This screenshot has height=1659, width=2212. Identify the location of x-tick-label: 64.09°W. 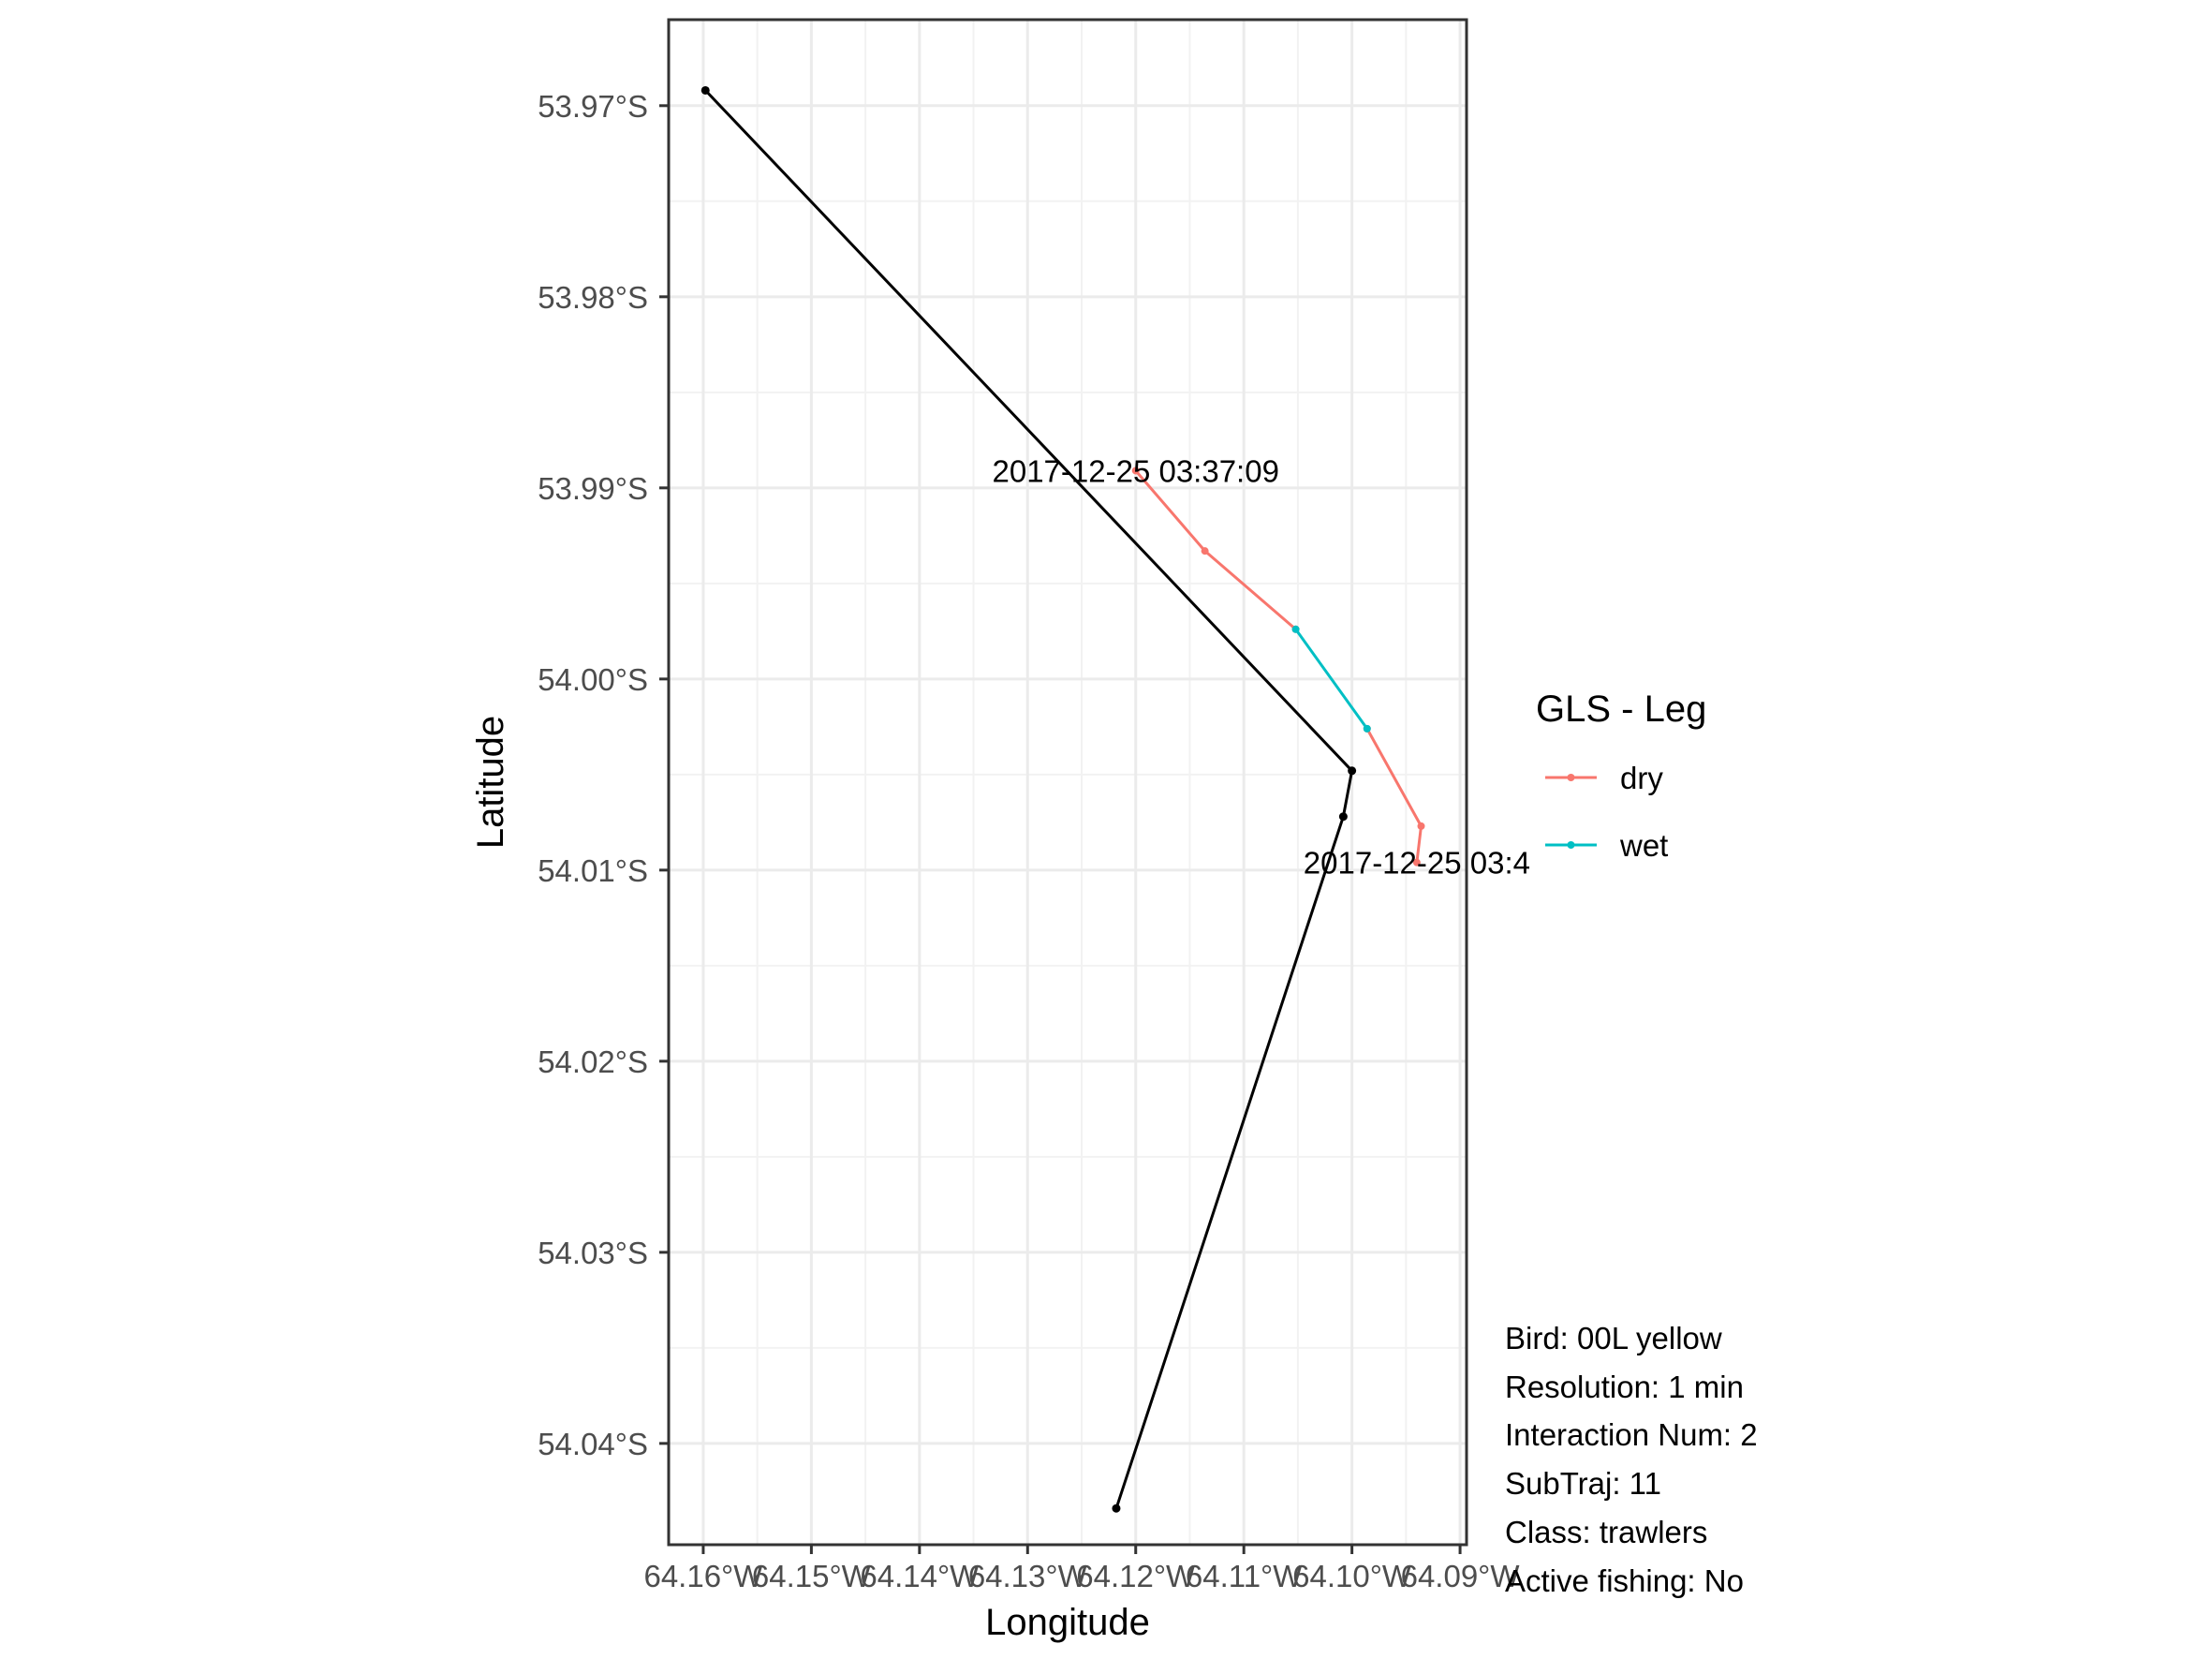
(1461, 1576).